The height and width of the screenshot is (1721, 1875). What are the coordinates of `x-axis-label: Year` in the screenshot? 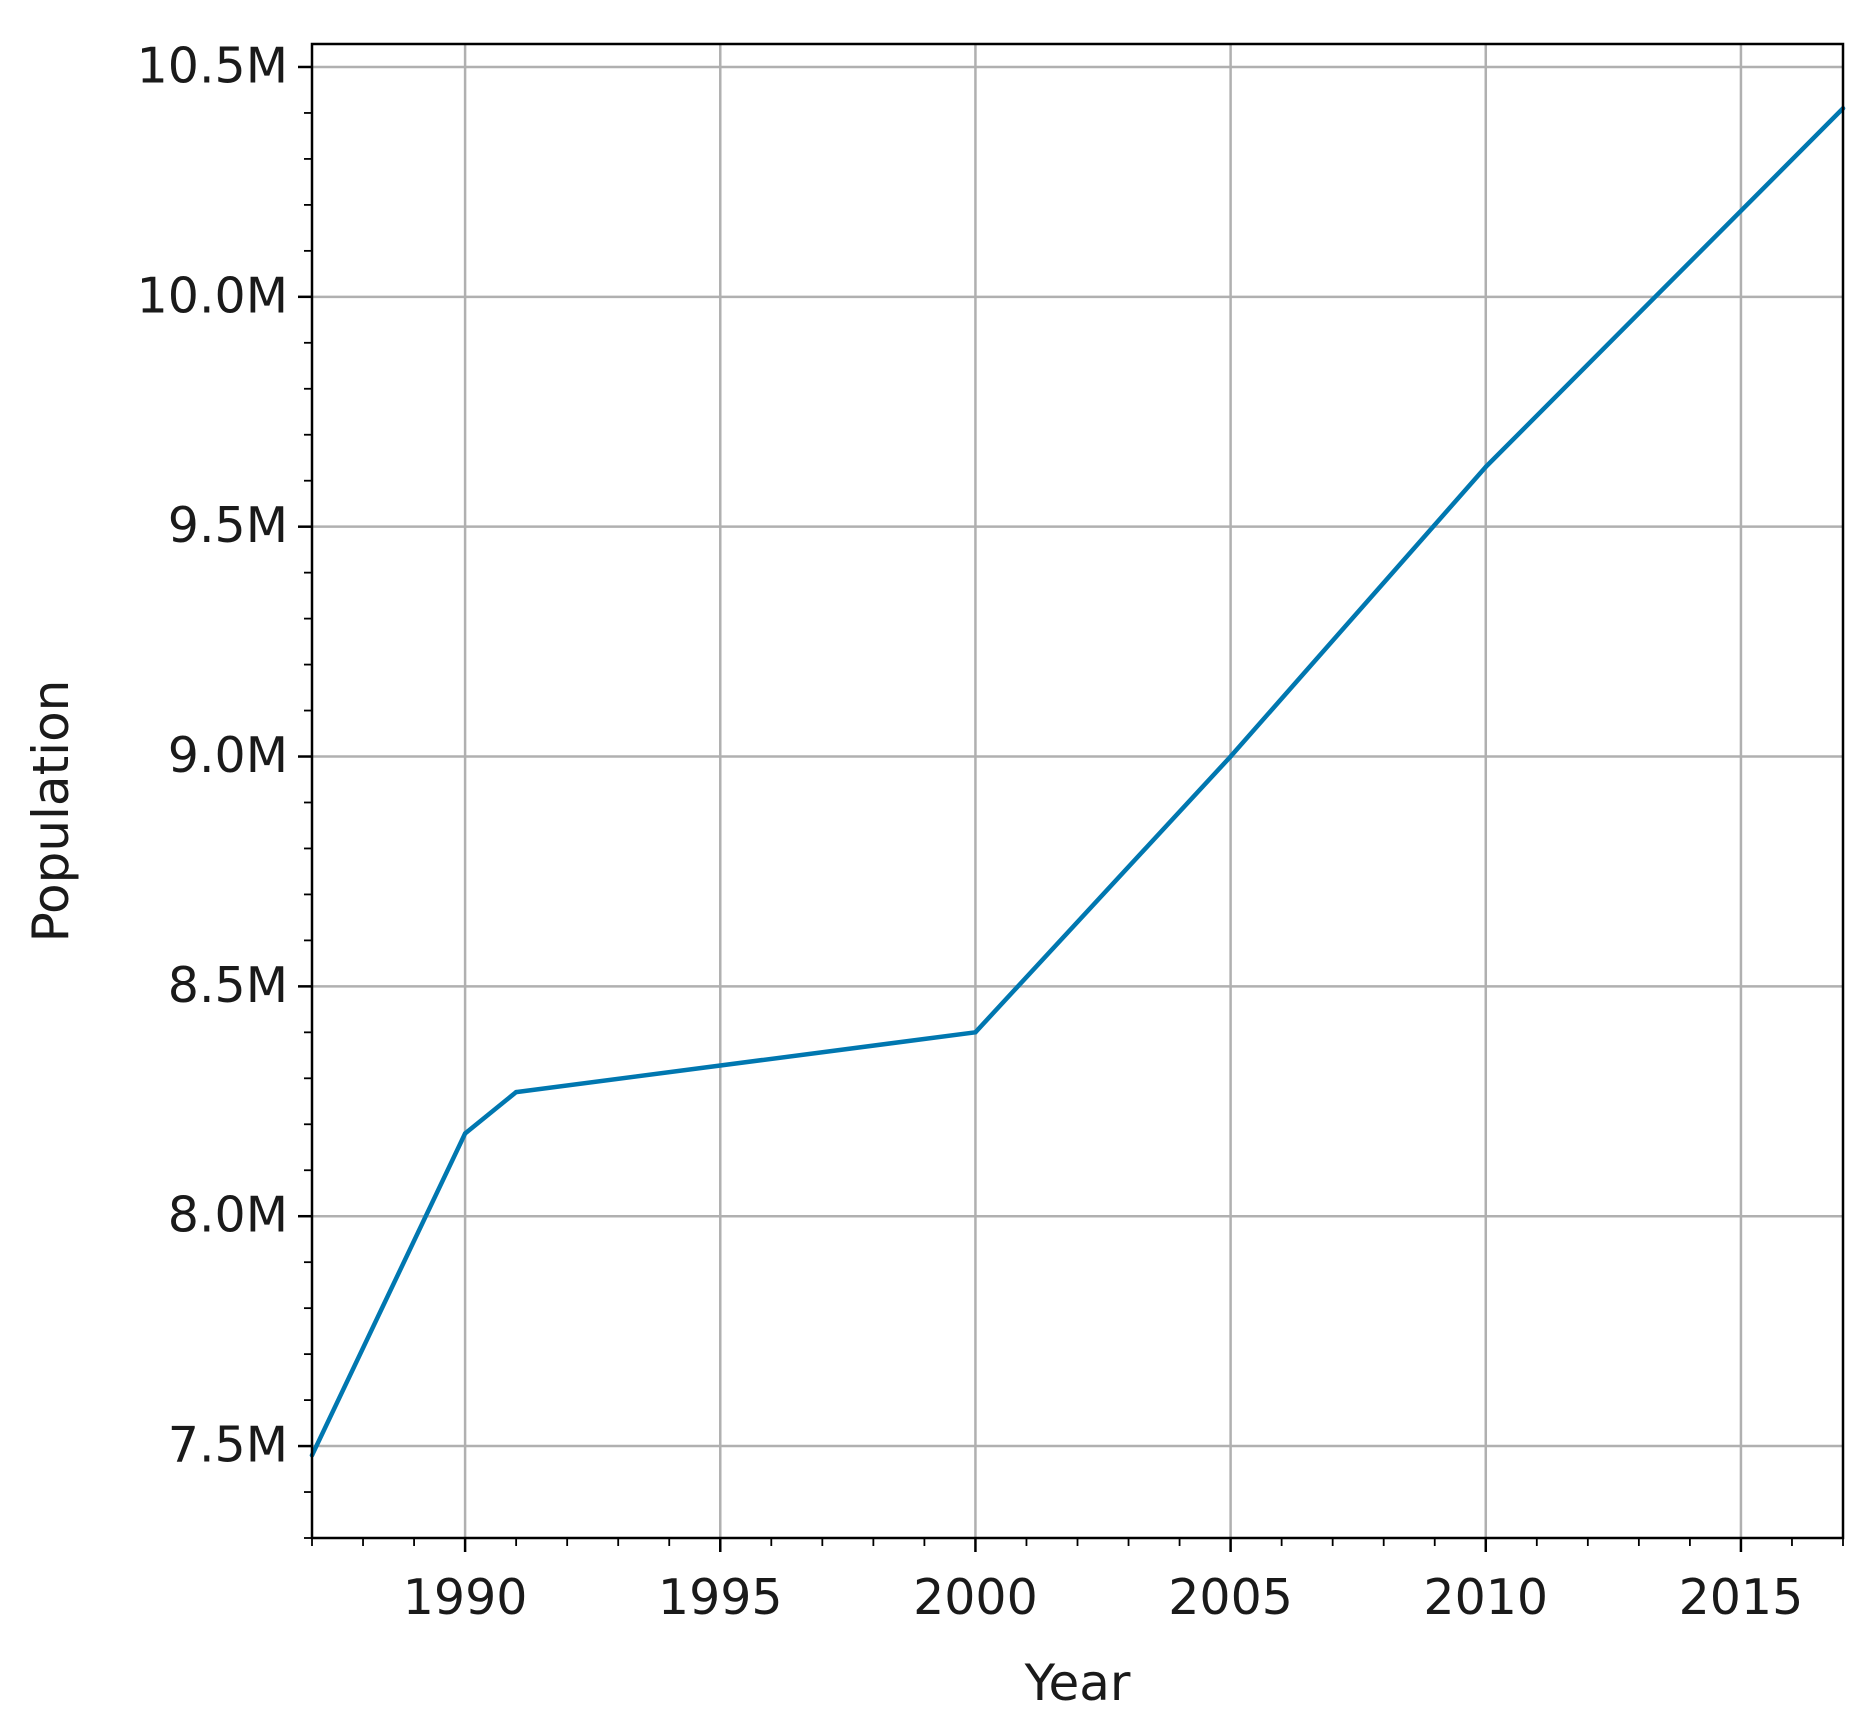 It's located at (1077, 1683).